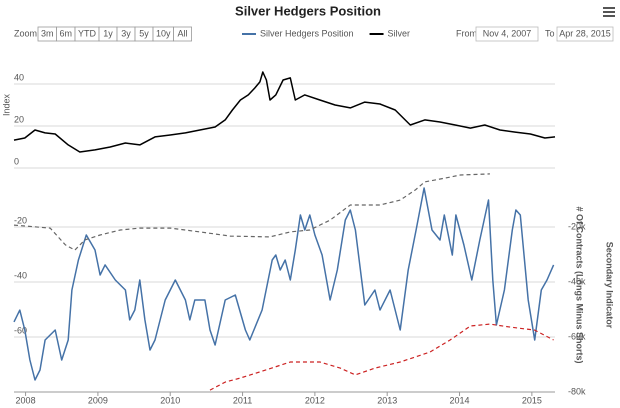  I want to click on y2-axis-title: # Of Contracts (Longs Minus Shorts), so click(580, 284).